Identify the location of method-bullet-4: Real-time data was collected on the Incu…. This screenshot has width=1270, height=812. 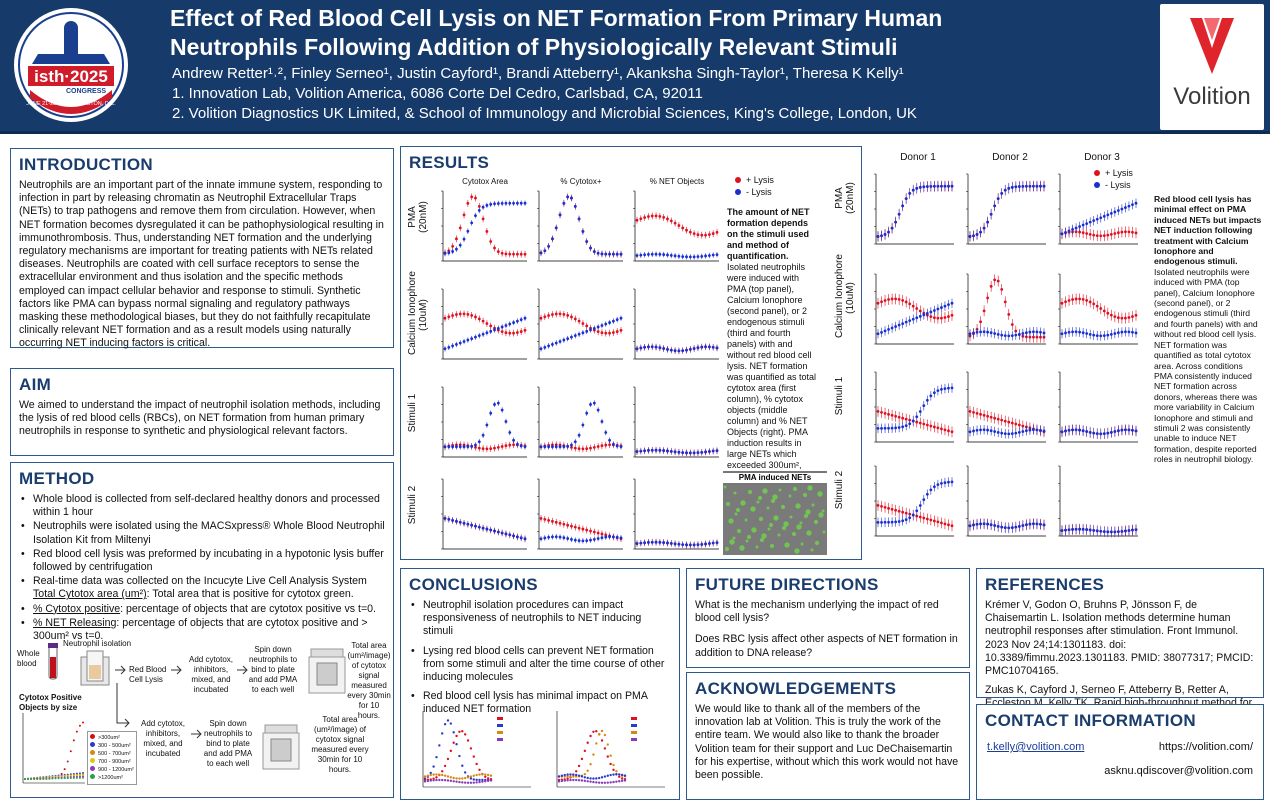
(203, 588).